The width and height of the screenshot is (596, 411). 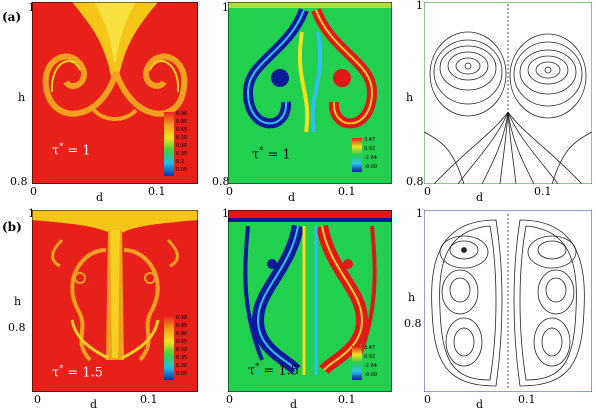 I want to click on colorbar-conc-a, so click(x=169, y=144).